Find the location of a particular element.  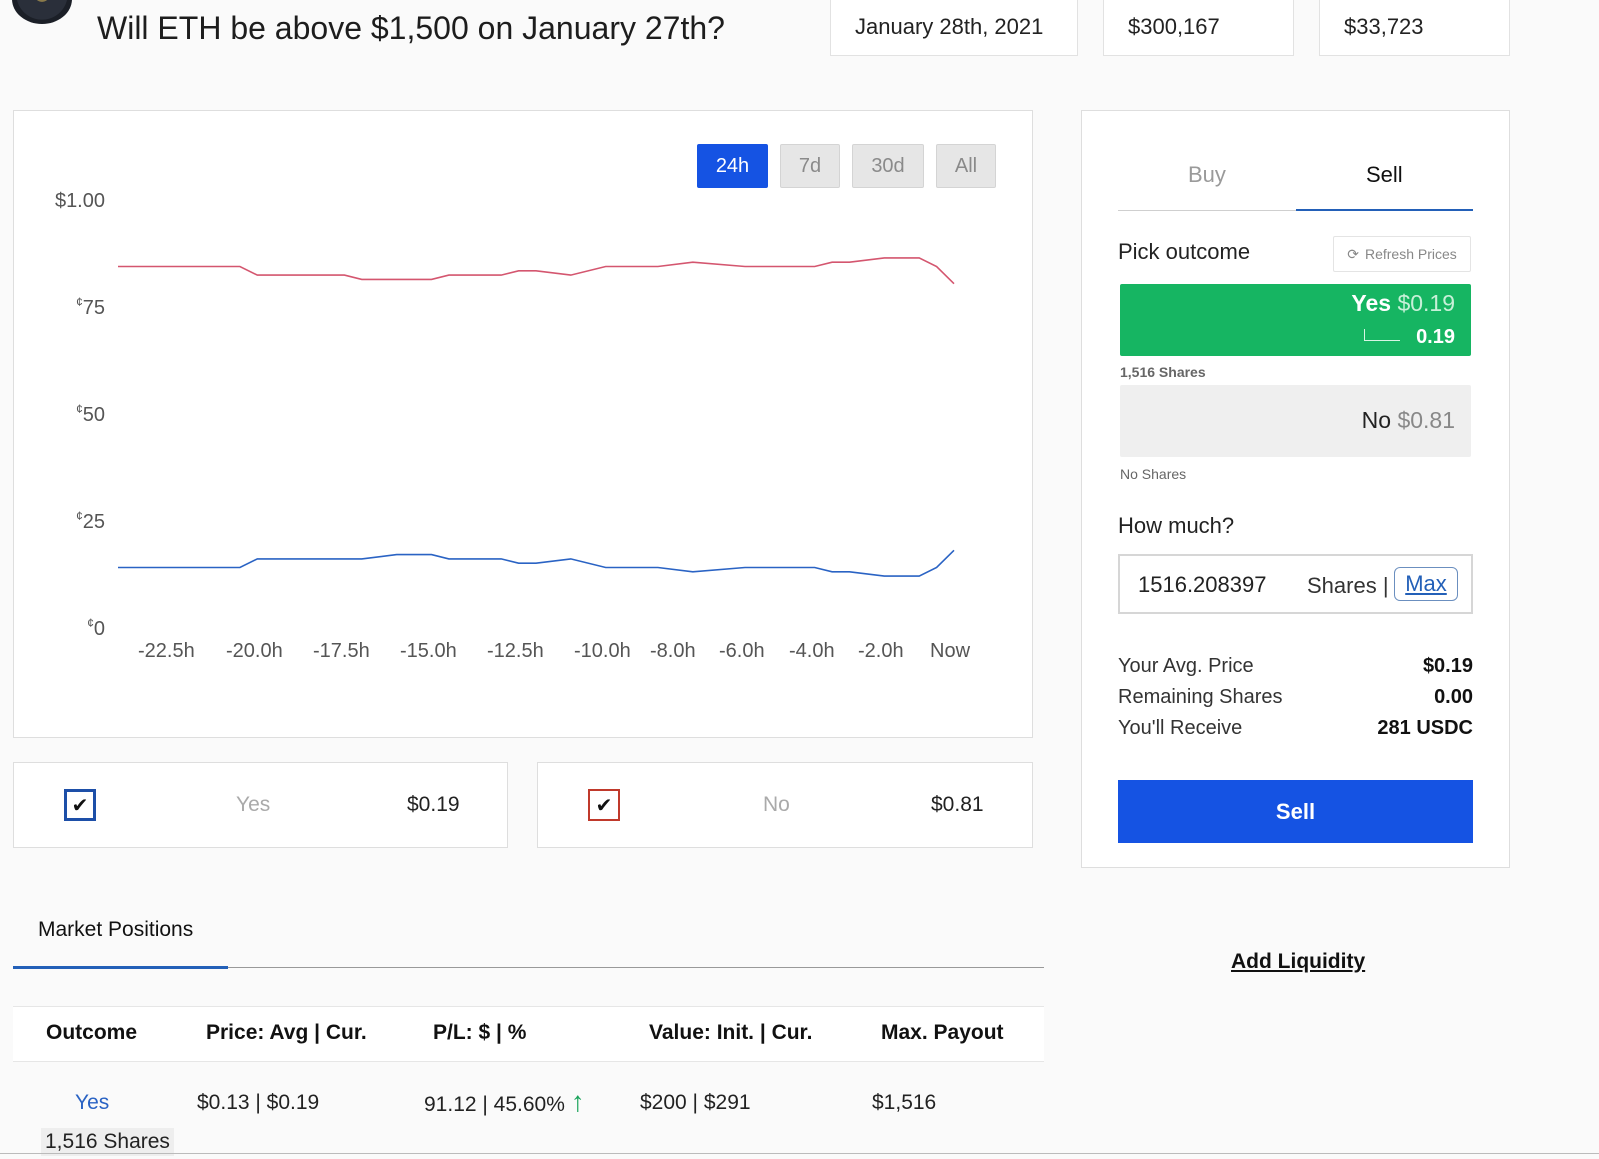

max-button: Max is located at coordinates (1426, 584).